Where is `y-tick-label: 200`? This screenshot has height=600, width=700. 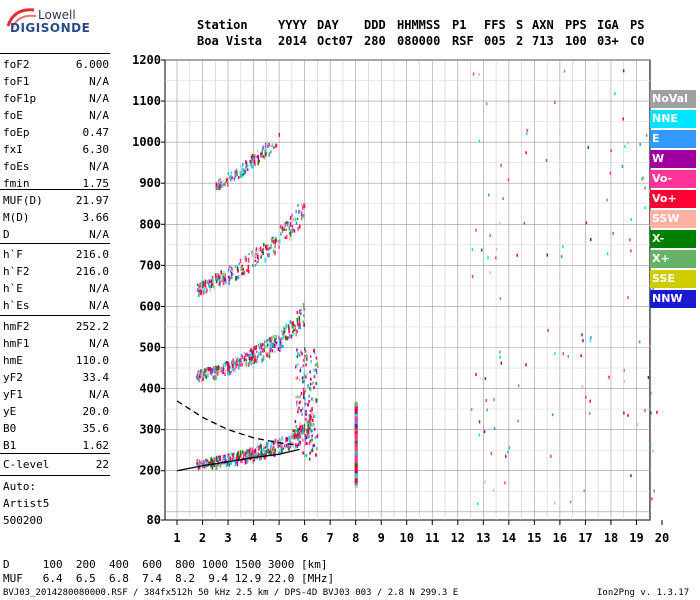
y-tick-label: 200 is located at coordinates (150, 471).